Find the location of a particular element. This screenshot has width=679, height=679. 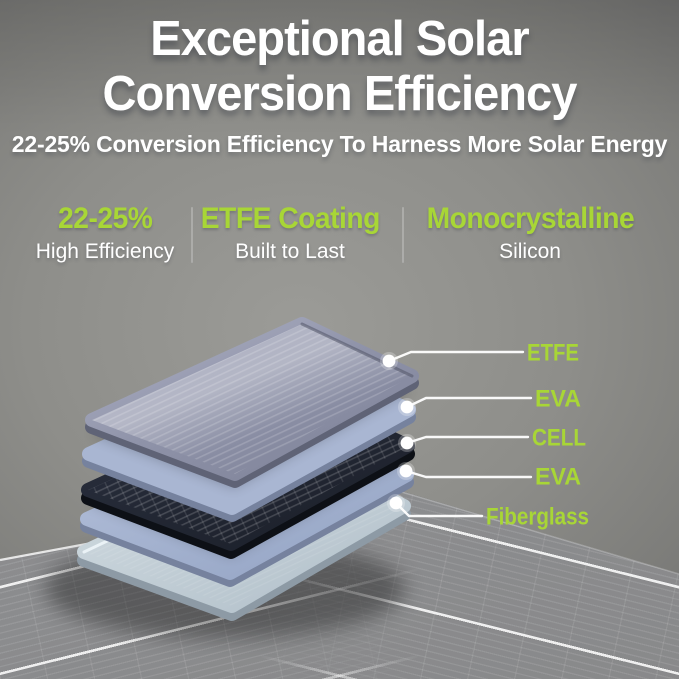

etfe-sheet is located at coordinates (252, 402).